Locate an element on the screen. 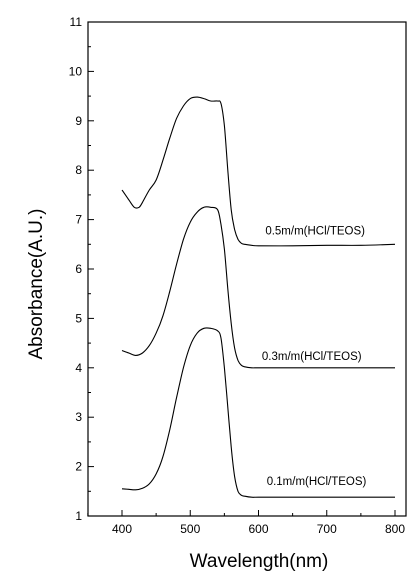  y-tick-label: 11 is located at coordinates (76, 22).